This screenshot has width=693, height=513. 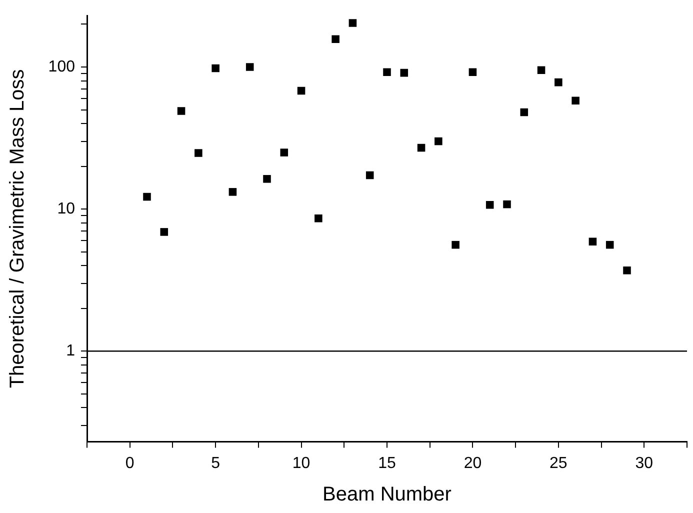 What do you see at coordinates (62, 67) in the screenshot?
I see `y-tick-label: 100` at bounding box center [62, 67].